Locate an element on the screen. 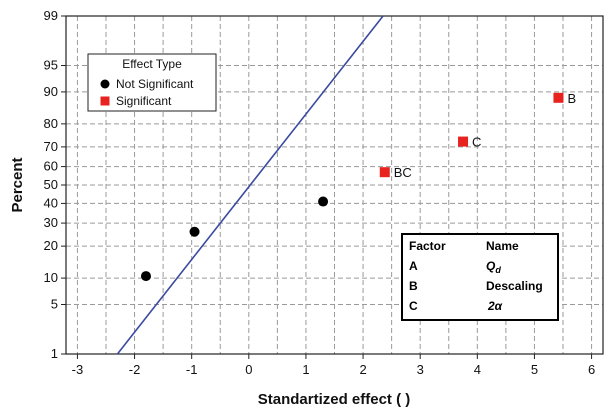 This screenshot has height=412, width=610. factor-table-box is located at coordinates (480, 277).